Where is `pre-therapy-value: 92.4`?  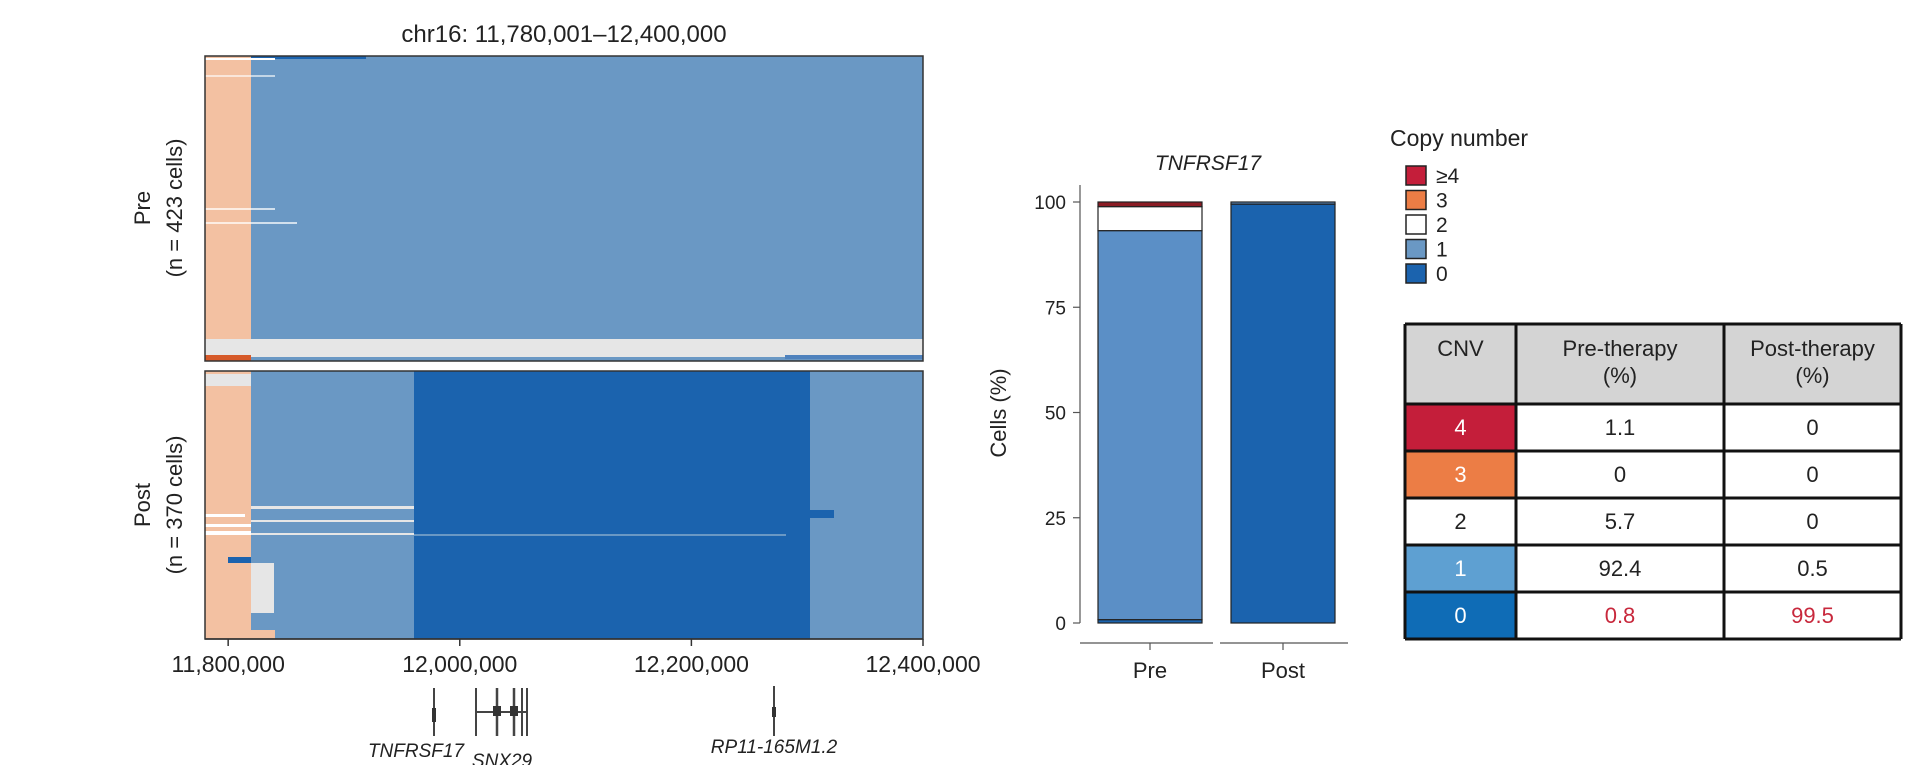 pre-therapy-value: 92.4 is located at coordinates (1620, 568).